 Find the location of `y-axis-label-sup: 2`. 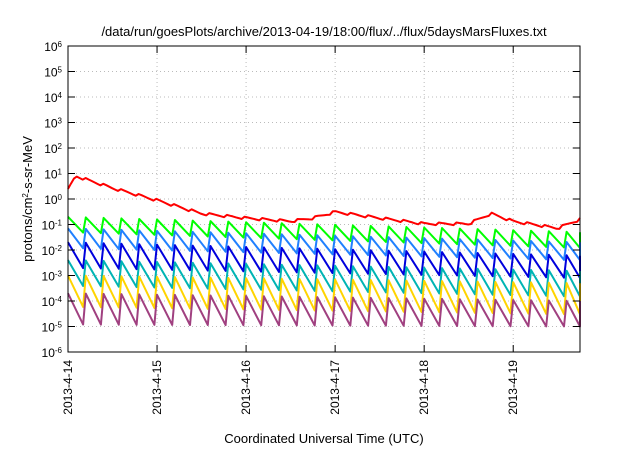

y-axis-label-sup: 2 is located at coordinates (25, 195).